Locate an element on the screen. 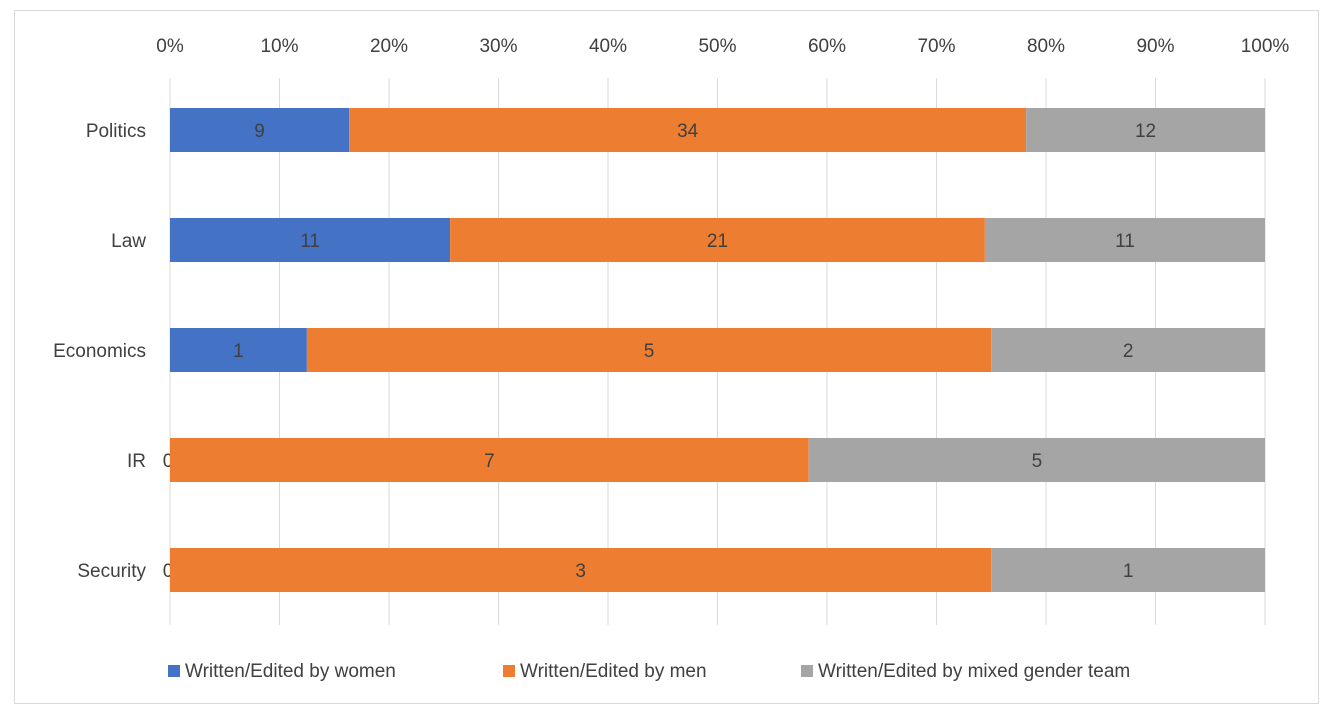 The width and height of the screenshot is (1327, 709). data-label: 2 is located at coordinates (1128, 351).